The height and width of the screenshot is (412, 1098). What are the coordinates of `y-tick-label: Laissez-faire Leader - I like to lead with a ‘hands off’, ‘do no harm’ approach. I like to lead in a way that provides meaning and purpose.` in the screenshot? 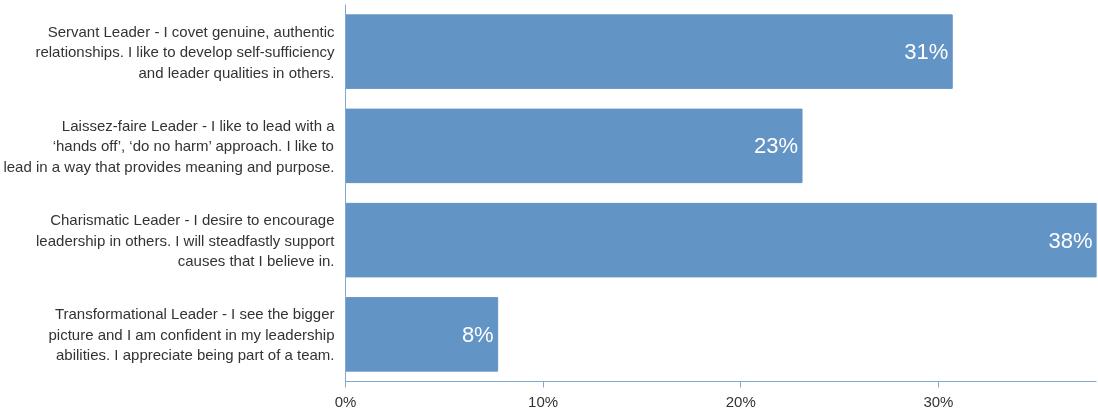 It's located at (169, 145).